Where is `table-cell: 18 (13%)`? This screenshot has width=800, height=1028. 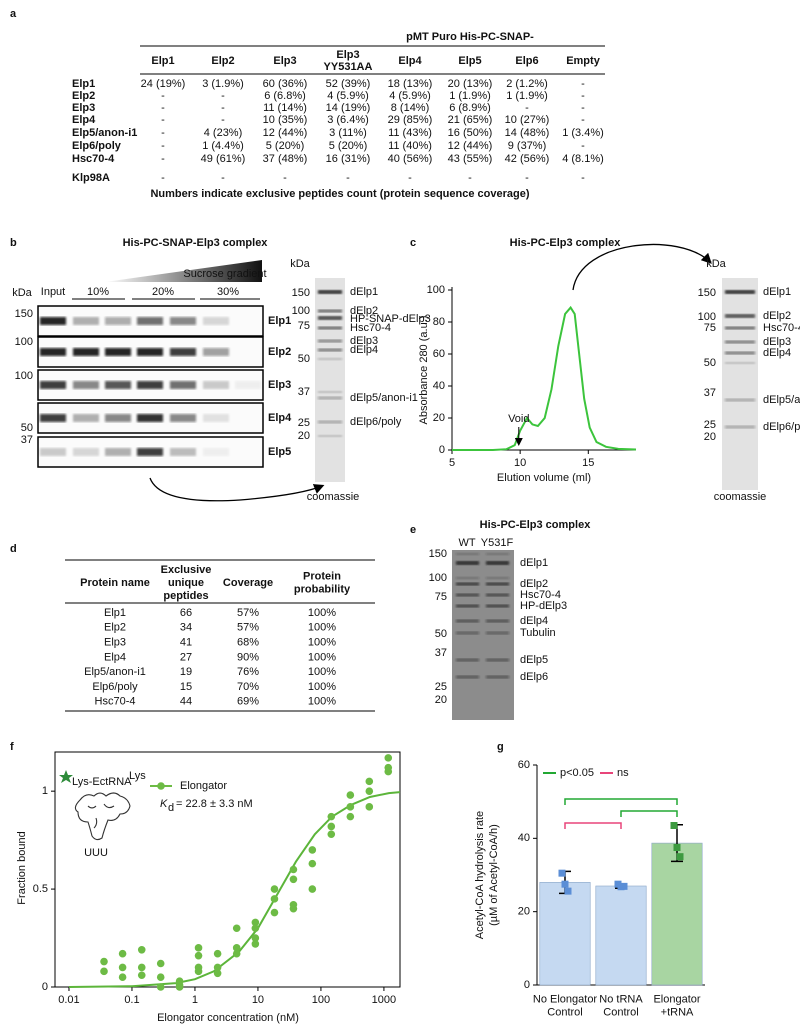
table-cell: 18 (13%) is located at coordinates (410, 84).